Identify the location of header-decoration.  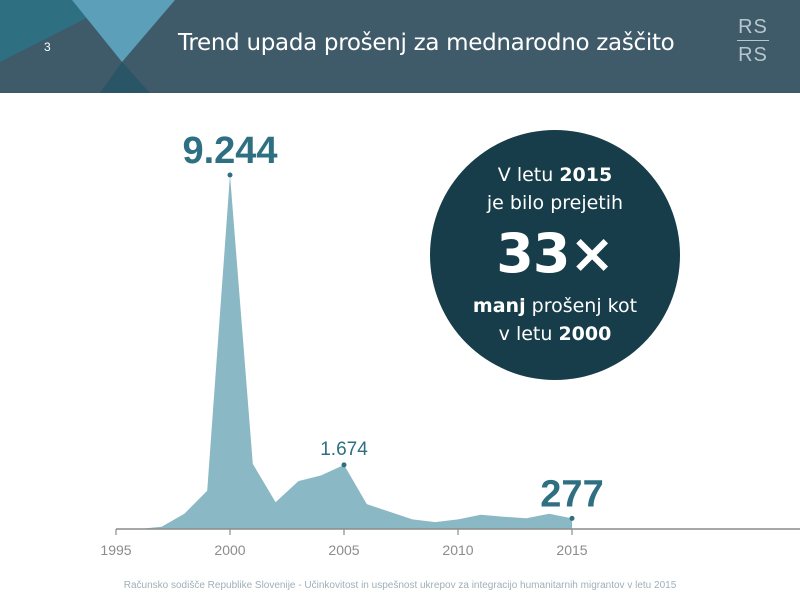
(87, 46).